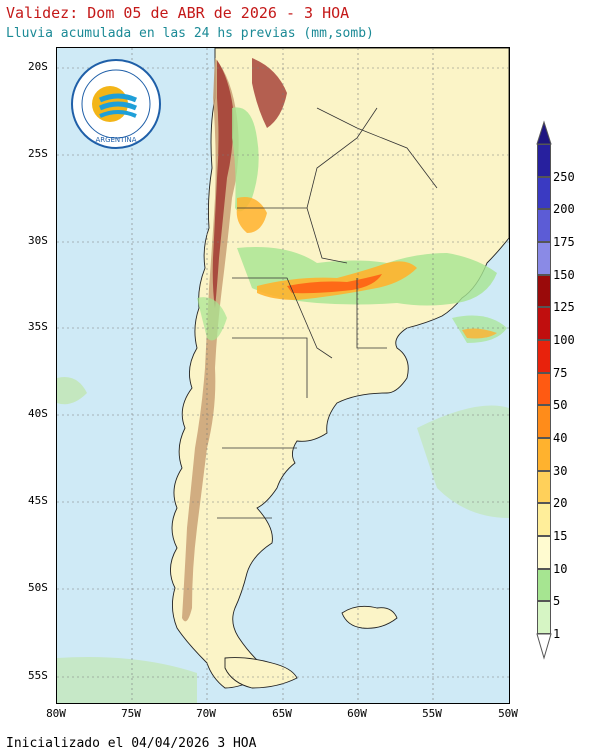 The width and height of the screenshot is (600, 751). I want to click on latitude-label: 20S, so click(38, 66).